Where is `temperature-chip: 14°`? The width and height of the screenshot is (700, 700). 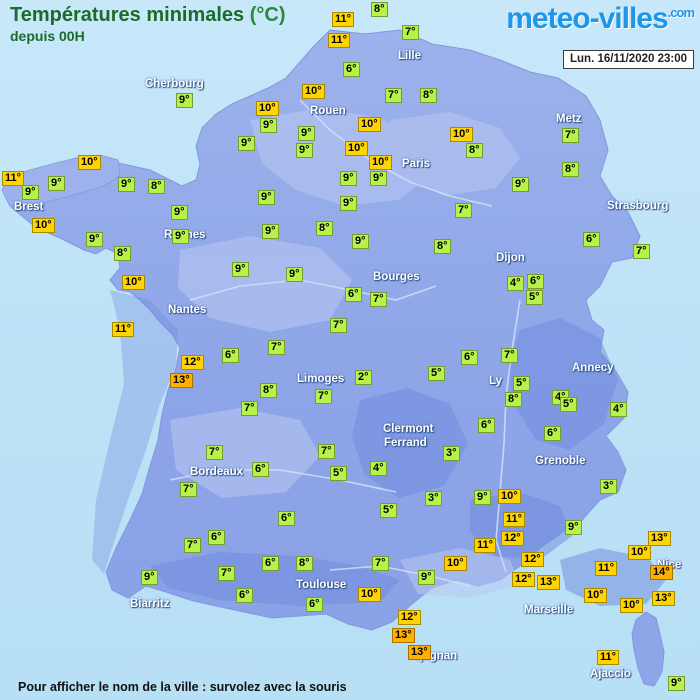 temperature-chip: 14° is located at coordinates (661, 572).